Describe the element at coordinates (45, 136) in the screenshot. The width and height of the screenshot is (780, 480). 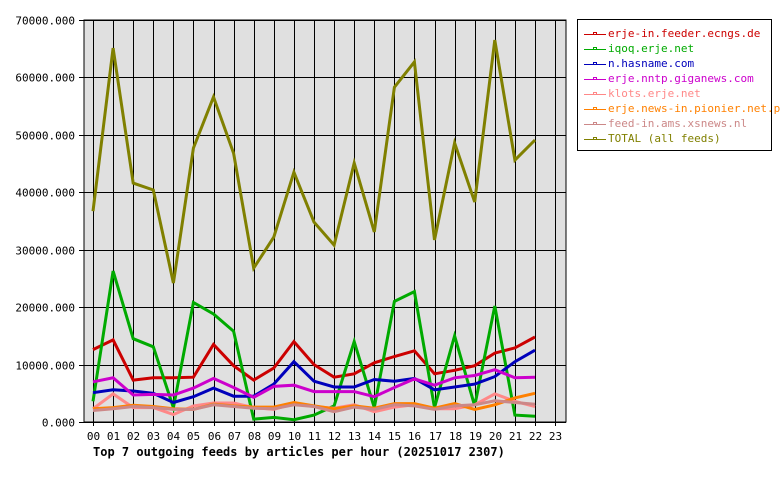
I see `y-tick-label: 50000.000` at that location.